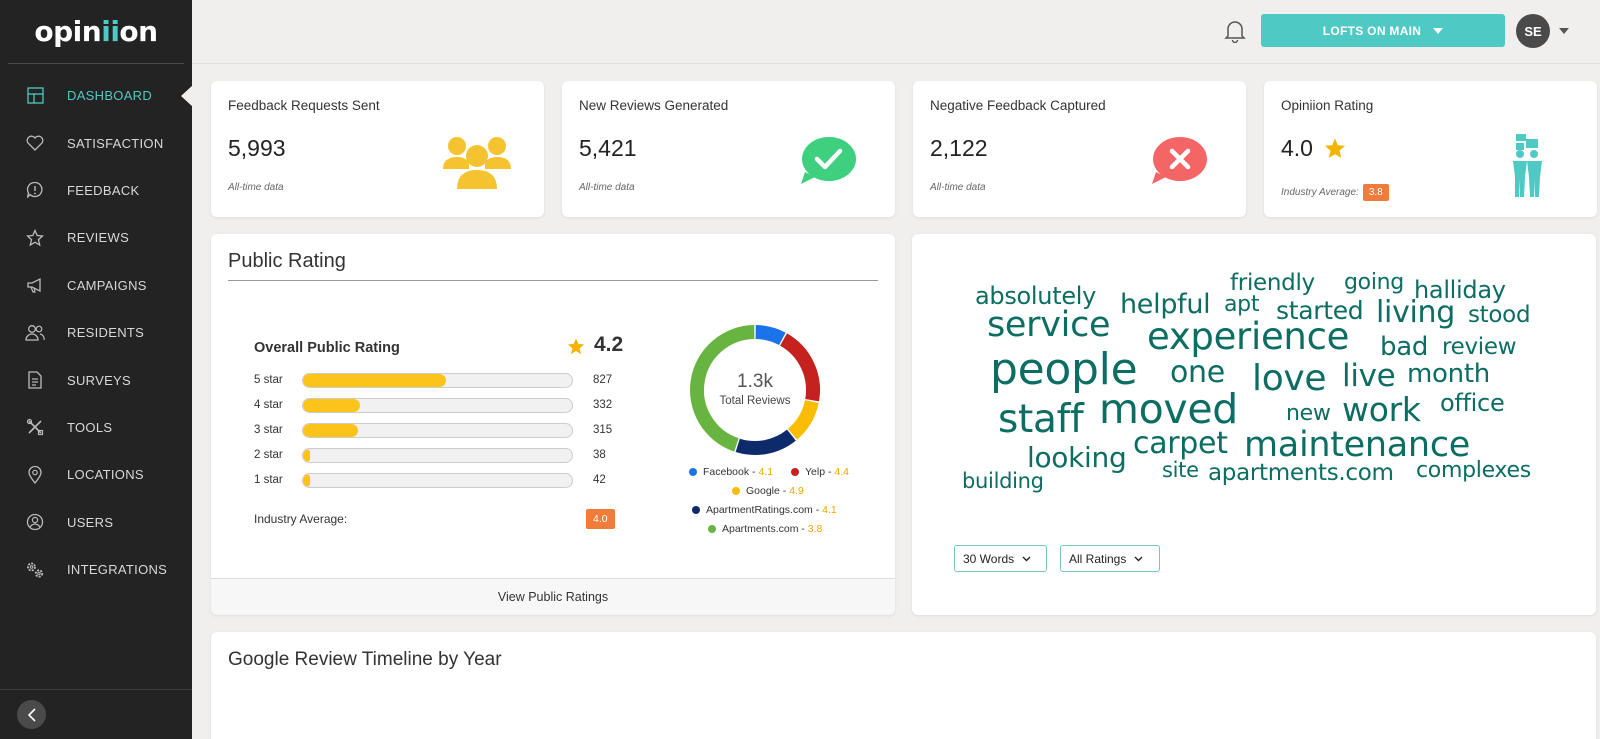  I want to click on sidebar-item-dashboard: DASHBOARD, so click(96, 95).